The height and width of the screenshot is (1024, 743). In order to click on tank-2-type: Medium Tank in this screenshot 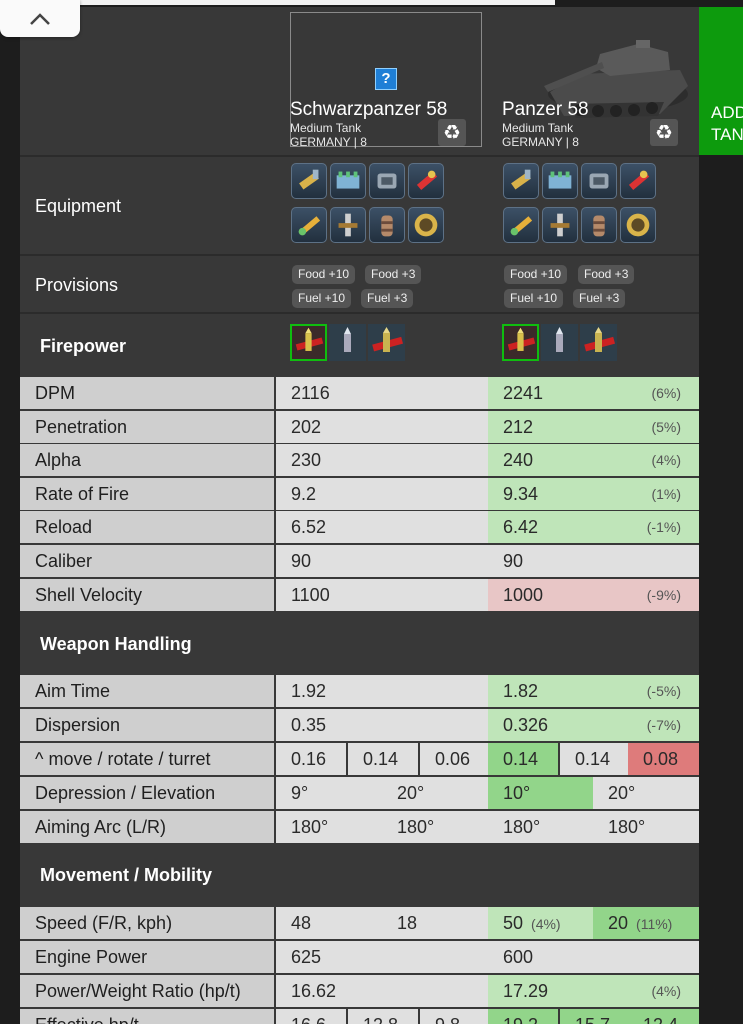, I will do `click(538, 128)`.